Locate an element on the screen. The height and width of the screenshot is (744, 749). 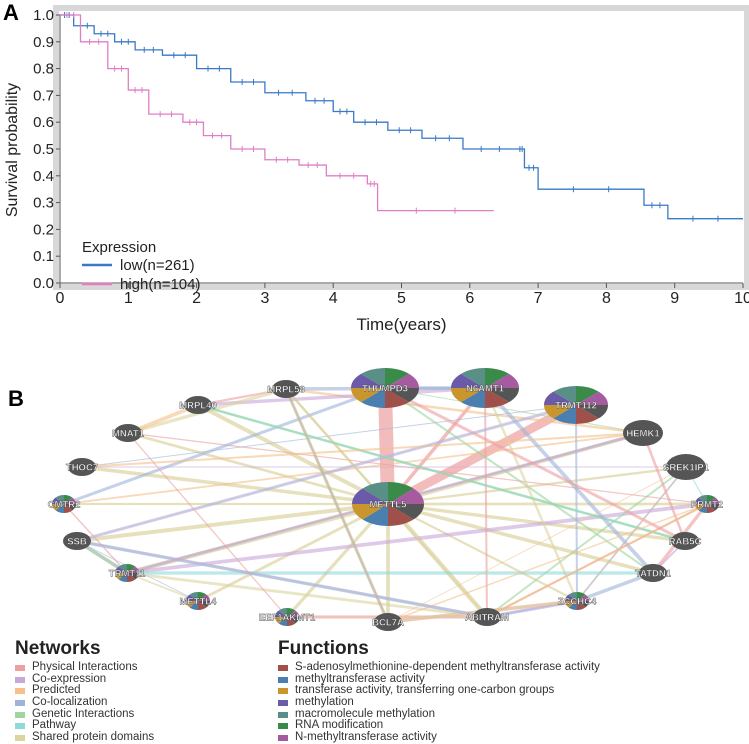
node-label: TRMT11 is located at coordinates (127, 574).